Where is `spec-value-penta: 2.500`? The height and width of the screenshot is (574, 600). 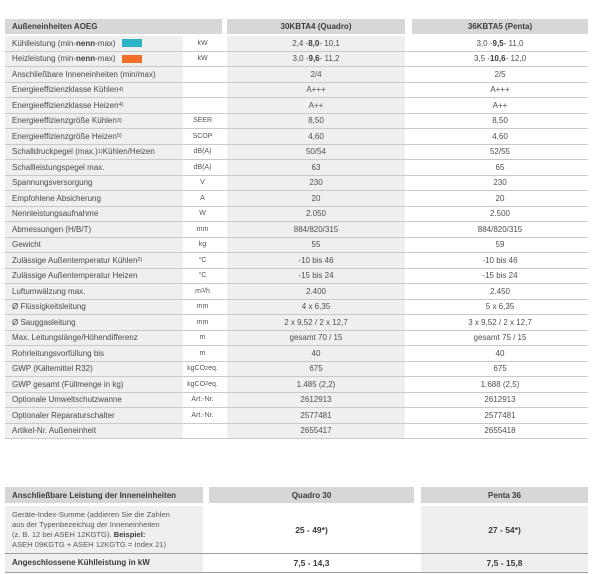 spec-value-penta: 2.500 is located at coordinates (500, 213).